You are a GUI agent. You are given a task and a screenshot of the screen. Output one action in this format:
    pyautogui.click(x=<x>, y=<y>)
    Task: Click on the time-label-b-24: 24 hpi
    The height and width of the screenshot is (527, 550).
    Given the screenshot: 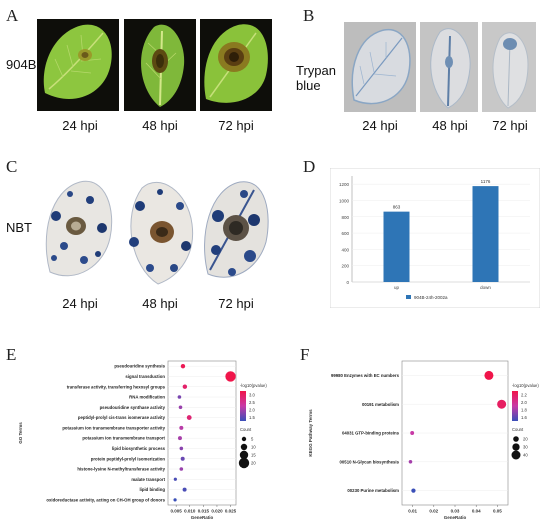 What is the action you would take?
    pyautogui.click(x=380, y=125)
    